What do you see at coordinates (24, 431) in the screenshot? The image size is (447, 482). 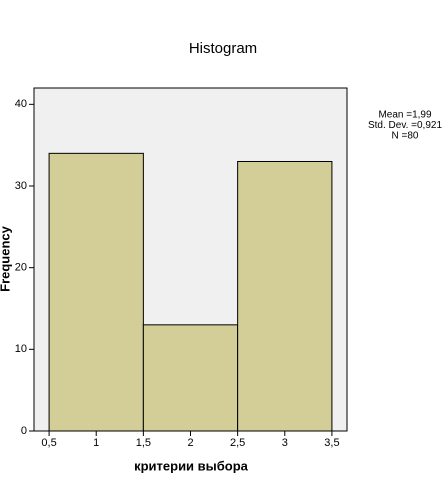 I see `y-tick-label: 0` at bounding box center [24, 431].